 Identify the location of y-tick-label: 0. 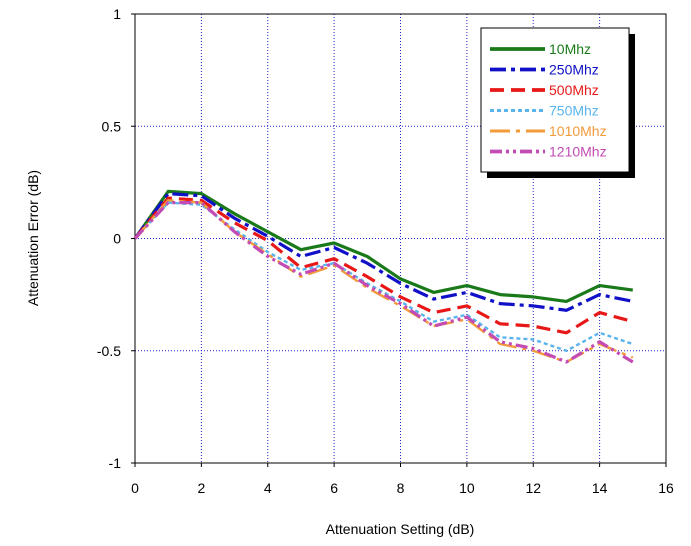
(117, 239).